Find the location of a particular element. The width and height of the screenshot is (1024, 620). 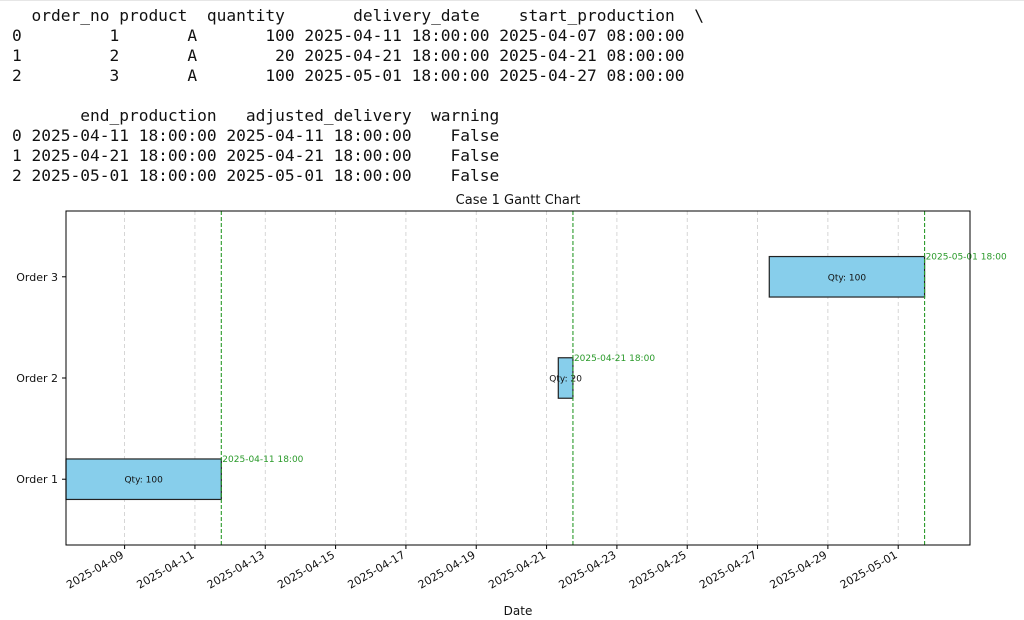

y-tick-label: Order 1 is located at coordinates (37, 479).